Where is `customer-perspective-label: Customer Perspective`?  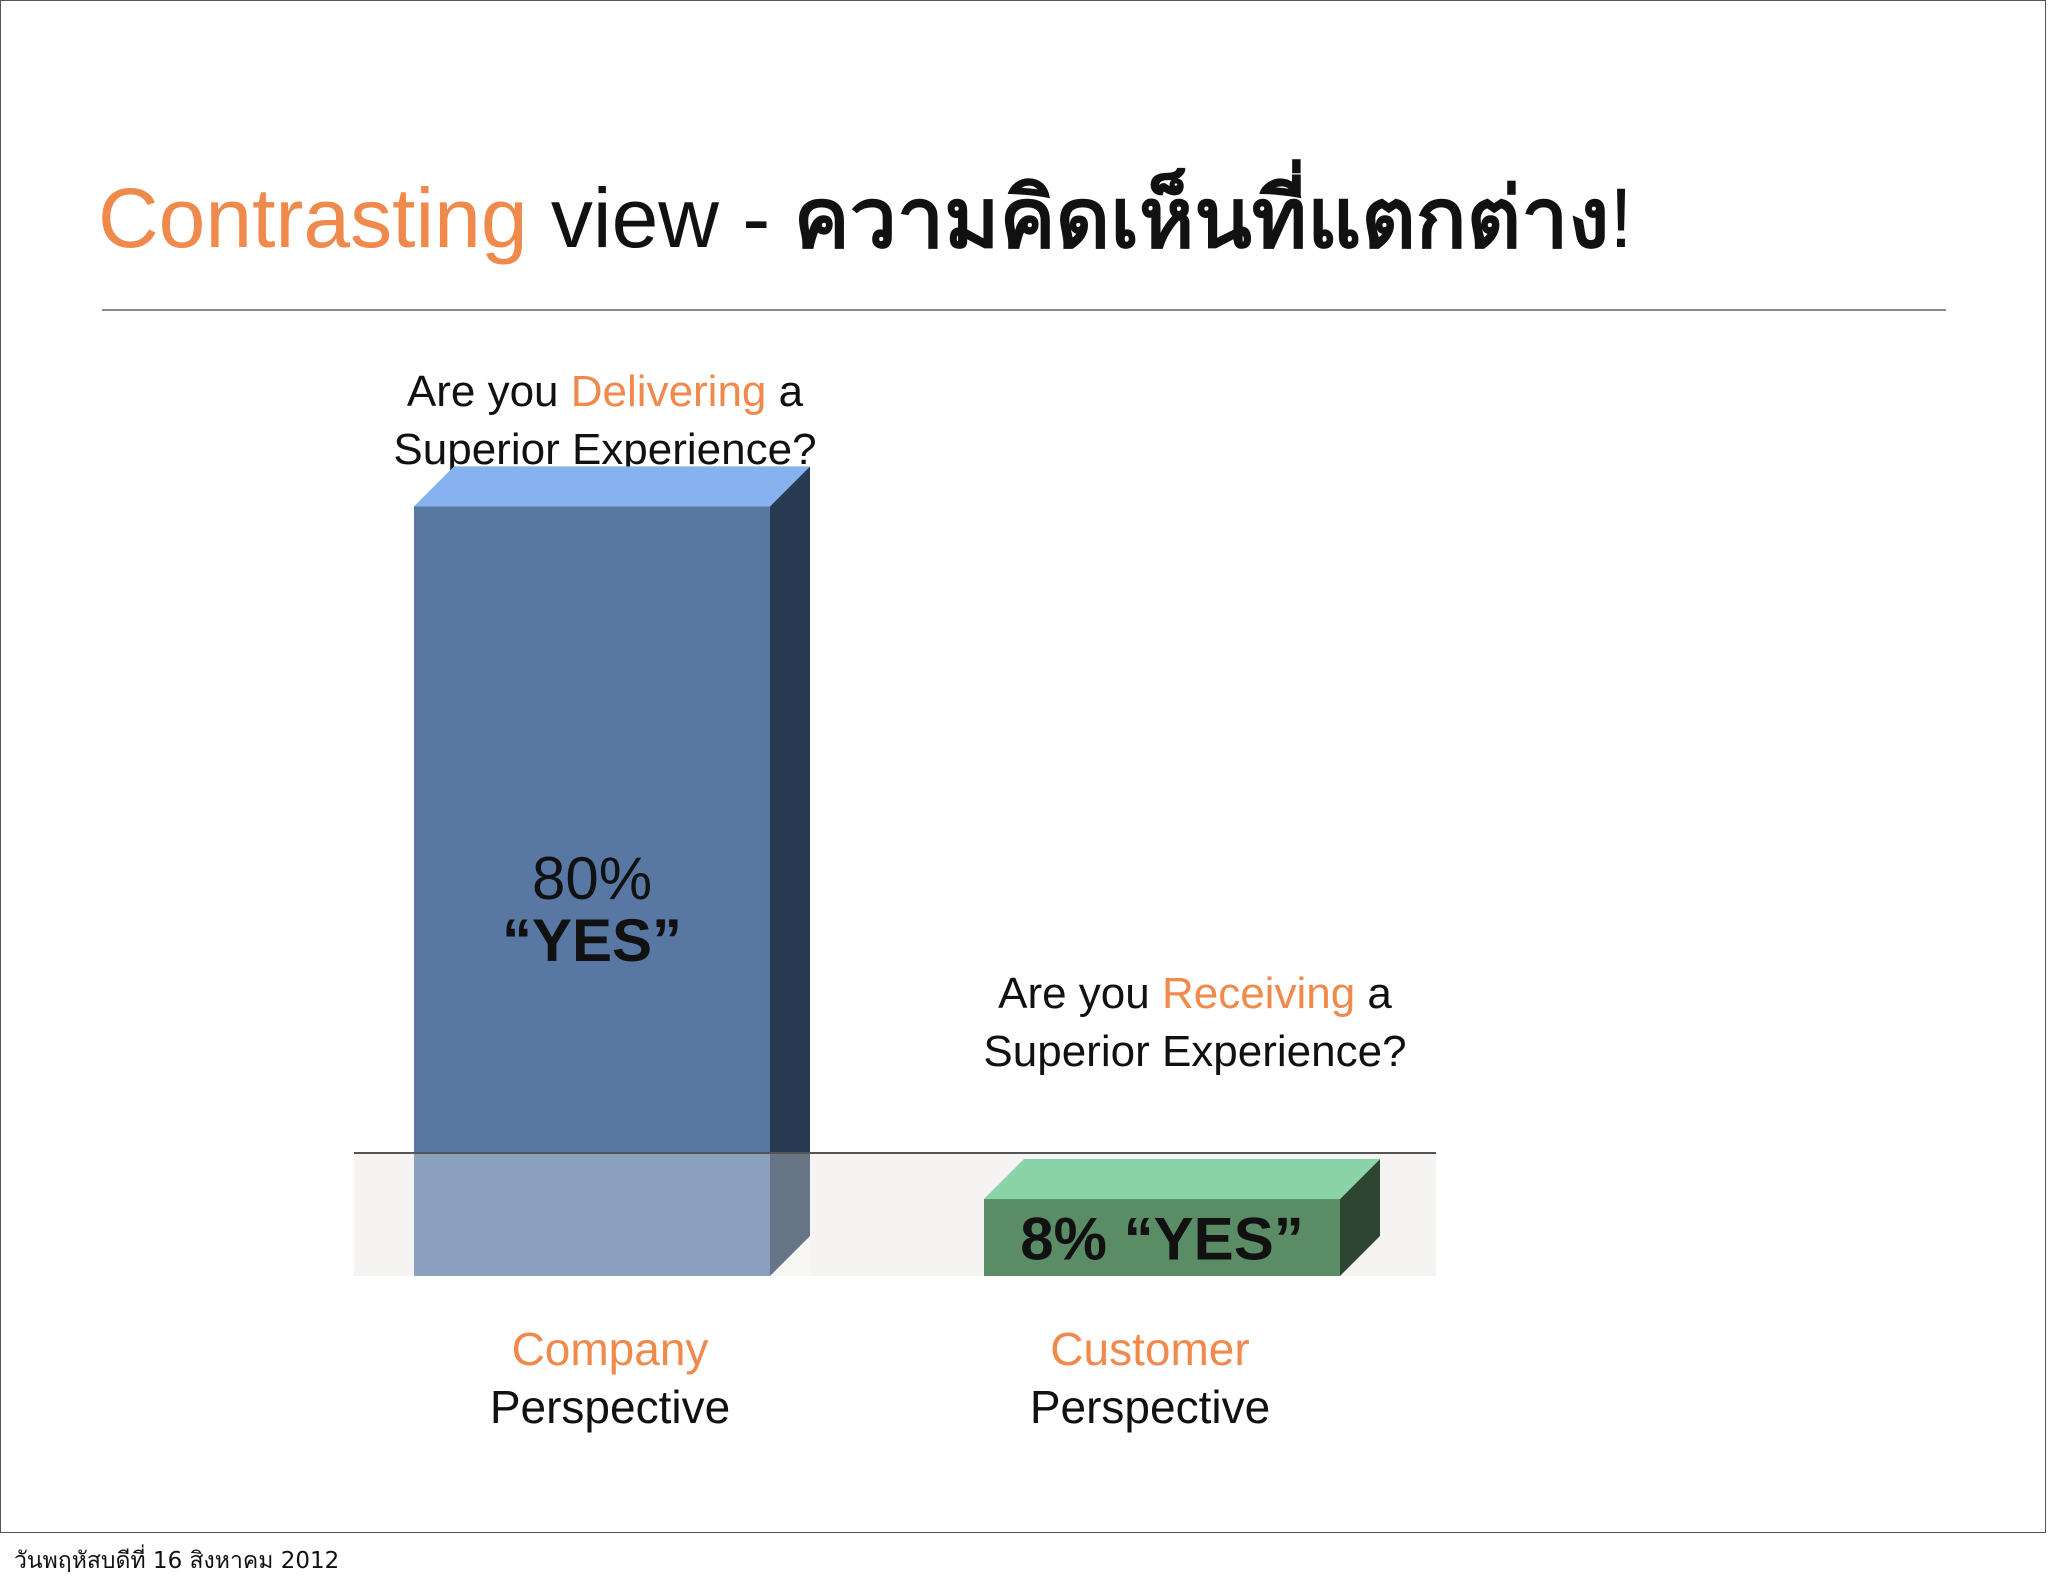 customer-perspective-label: Customer Perspective is located at coordinates (1150, 1378).